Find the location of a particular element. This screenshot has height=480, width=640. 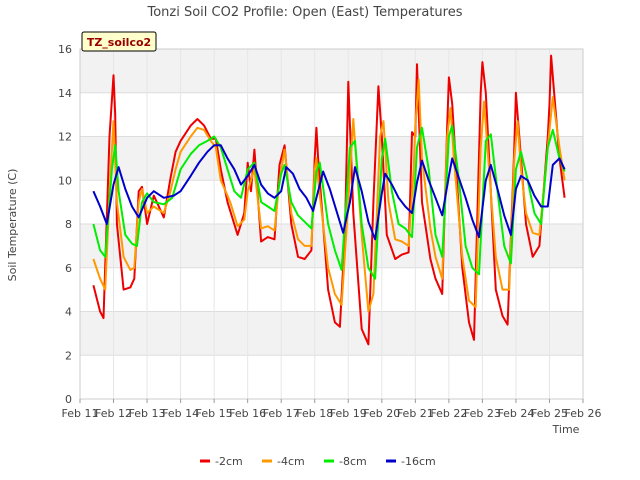

annotation-box is located at coordinates (119, 41).